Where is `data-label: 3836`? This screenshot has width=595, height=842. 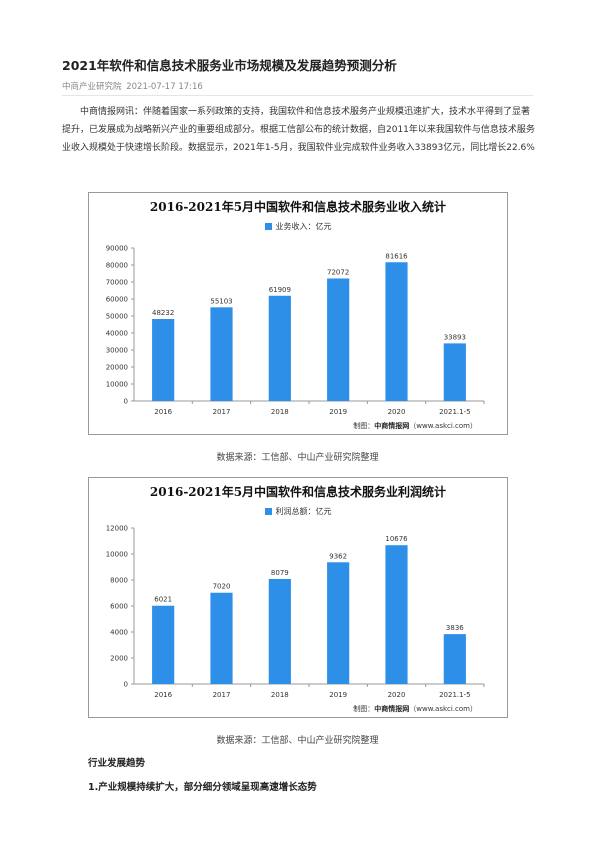 data-label: 3836 is located at coordinates (455, 628).